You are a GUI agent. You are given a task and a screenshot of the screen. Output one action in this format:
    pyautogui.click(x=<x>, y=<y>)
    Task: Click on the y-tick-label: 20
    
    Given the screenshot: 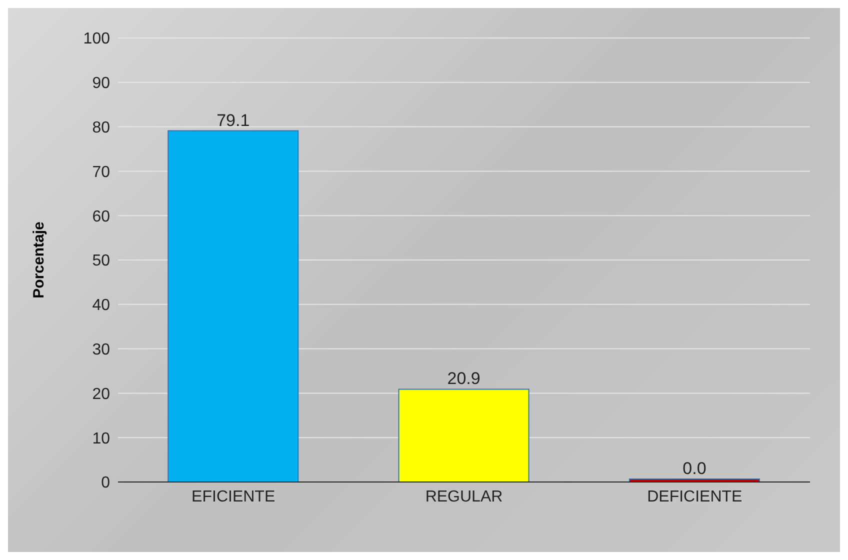 What is the action you would take?
    pyautogui.click(x=101, y=394)
    